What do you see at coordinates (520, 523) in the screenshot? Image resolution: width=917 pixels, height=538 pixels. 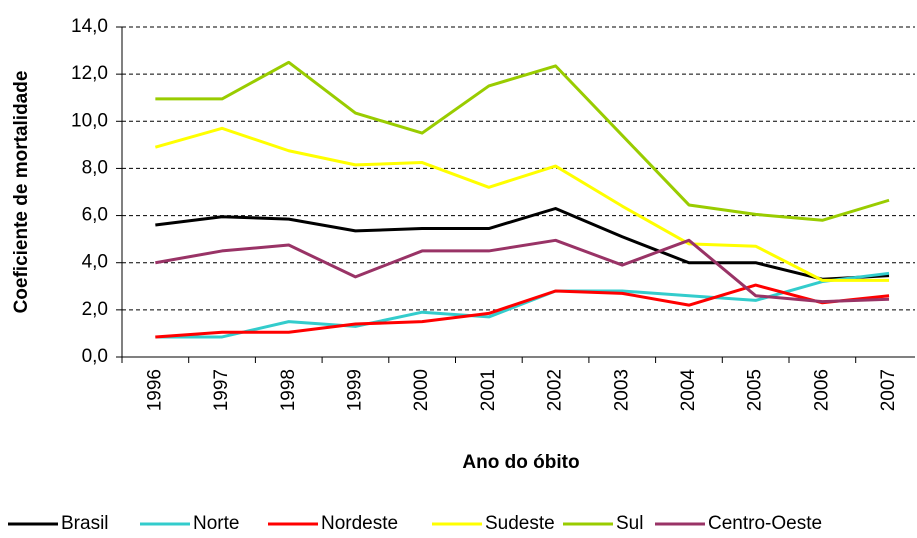 I see `legend-label: Sudeste` at bounding box center [520, 523].